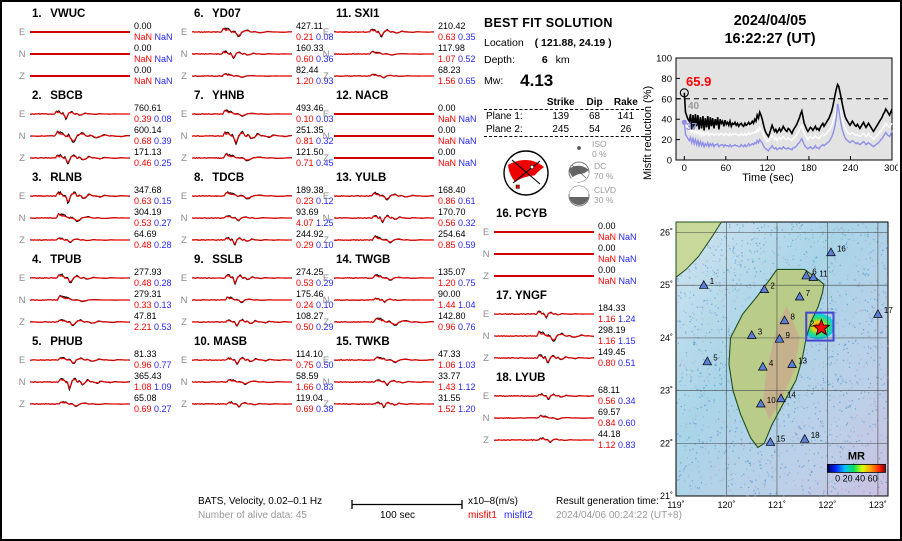 The width and height of the screenshot is (902, 541). What do you see at coordinates (600, 166) in the screenshot?
I see `dc-name: DC` at bounding box center [600, 166].